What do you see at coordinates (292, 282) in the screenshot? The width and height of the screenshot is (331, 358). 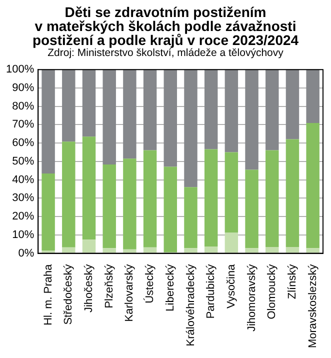 I see `x-tick-label: Zlínský` at bounding box center [292, 282].